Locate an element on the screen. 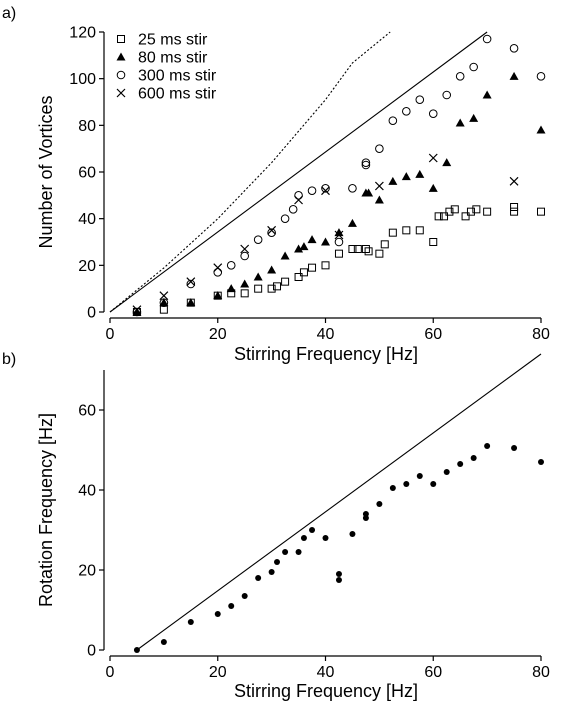  panel-a-y-ticks: 0 20 40 60 80 100 120 is located at coordinates (86, 173).